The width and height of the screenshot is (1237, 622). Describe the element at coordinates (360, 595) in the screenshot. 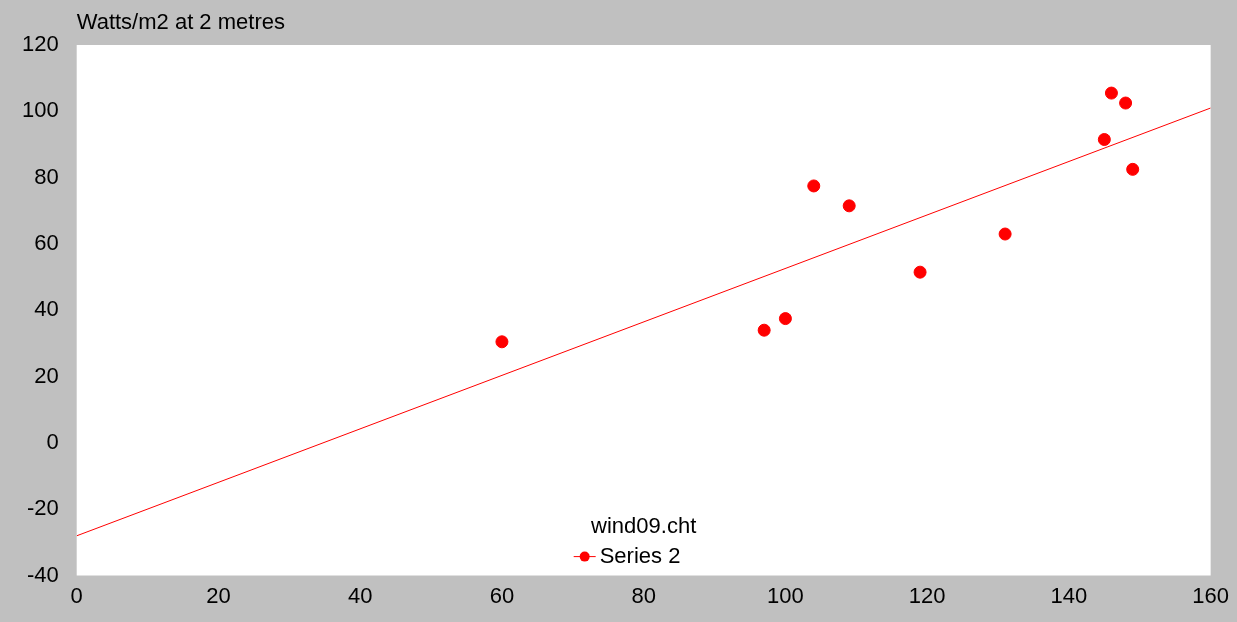

I see `x-tick-label: 40` at that location.